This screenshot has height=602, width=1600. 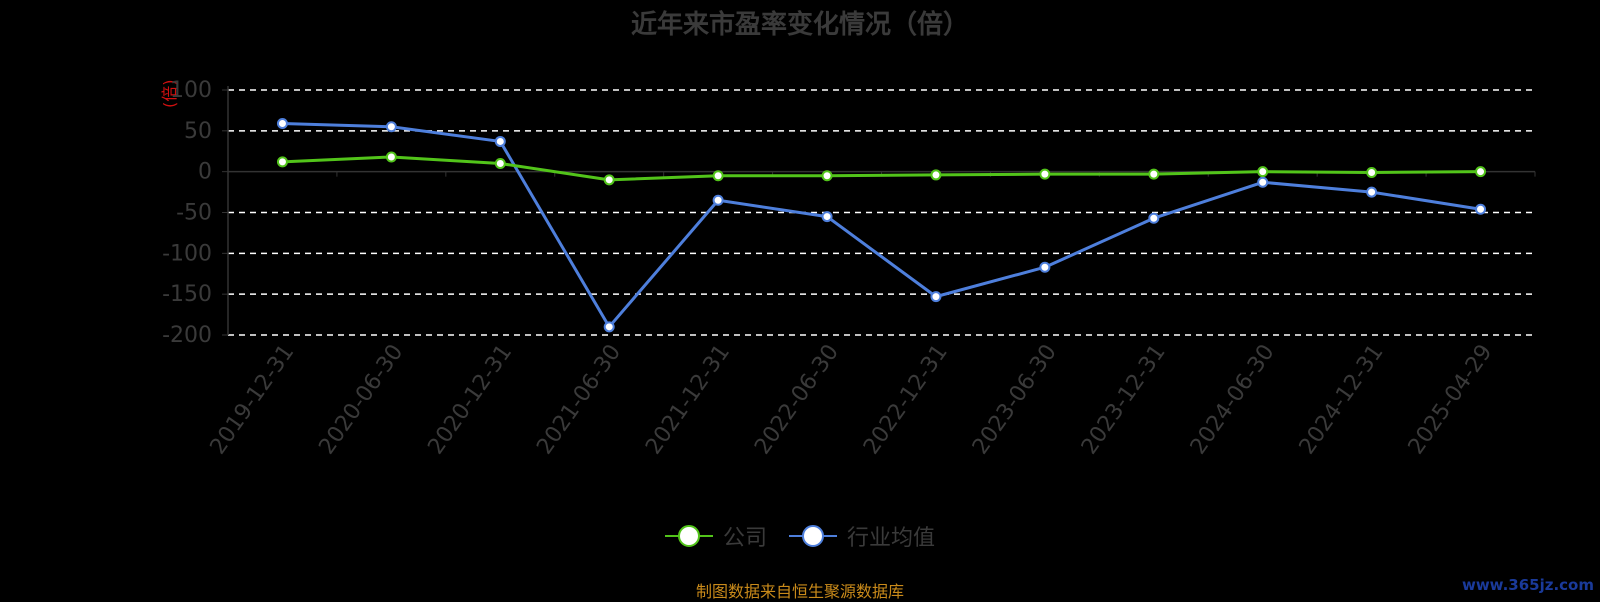 I want to click on x-tick-label: 2022-06-30, so click(x=797, y=399).